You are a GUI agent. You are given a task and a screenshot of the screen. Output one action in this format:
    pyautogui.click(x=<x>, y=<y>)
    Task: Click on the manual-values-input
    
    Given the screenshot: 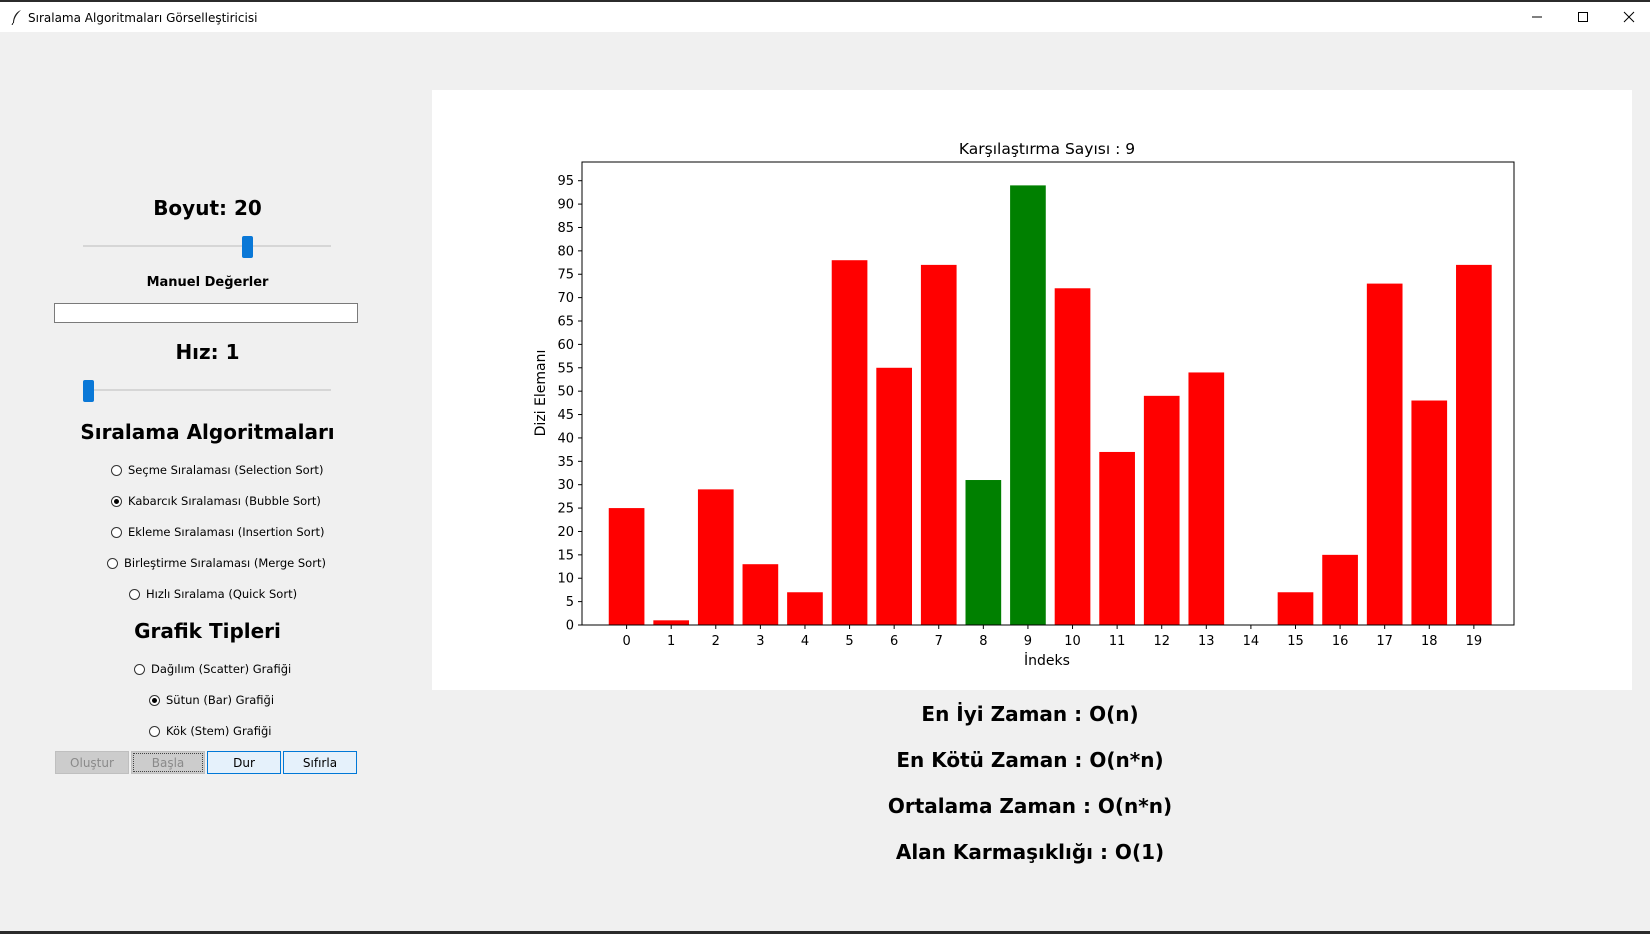 What is the action you would take?
    pyautogui.click(x=206, y=313)
    